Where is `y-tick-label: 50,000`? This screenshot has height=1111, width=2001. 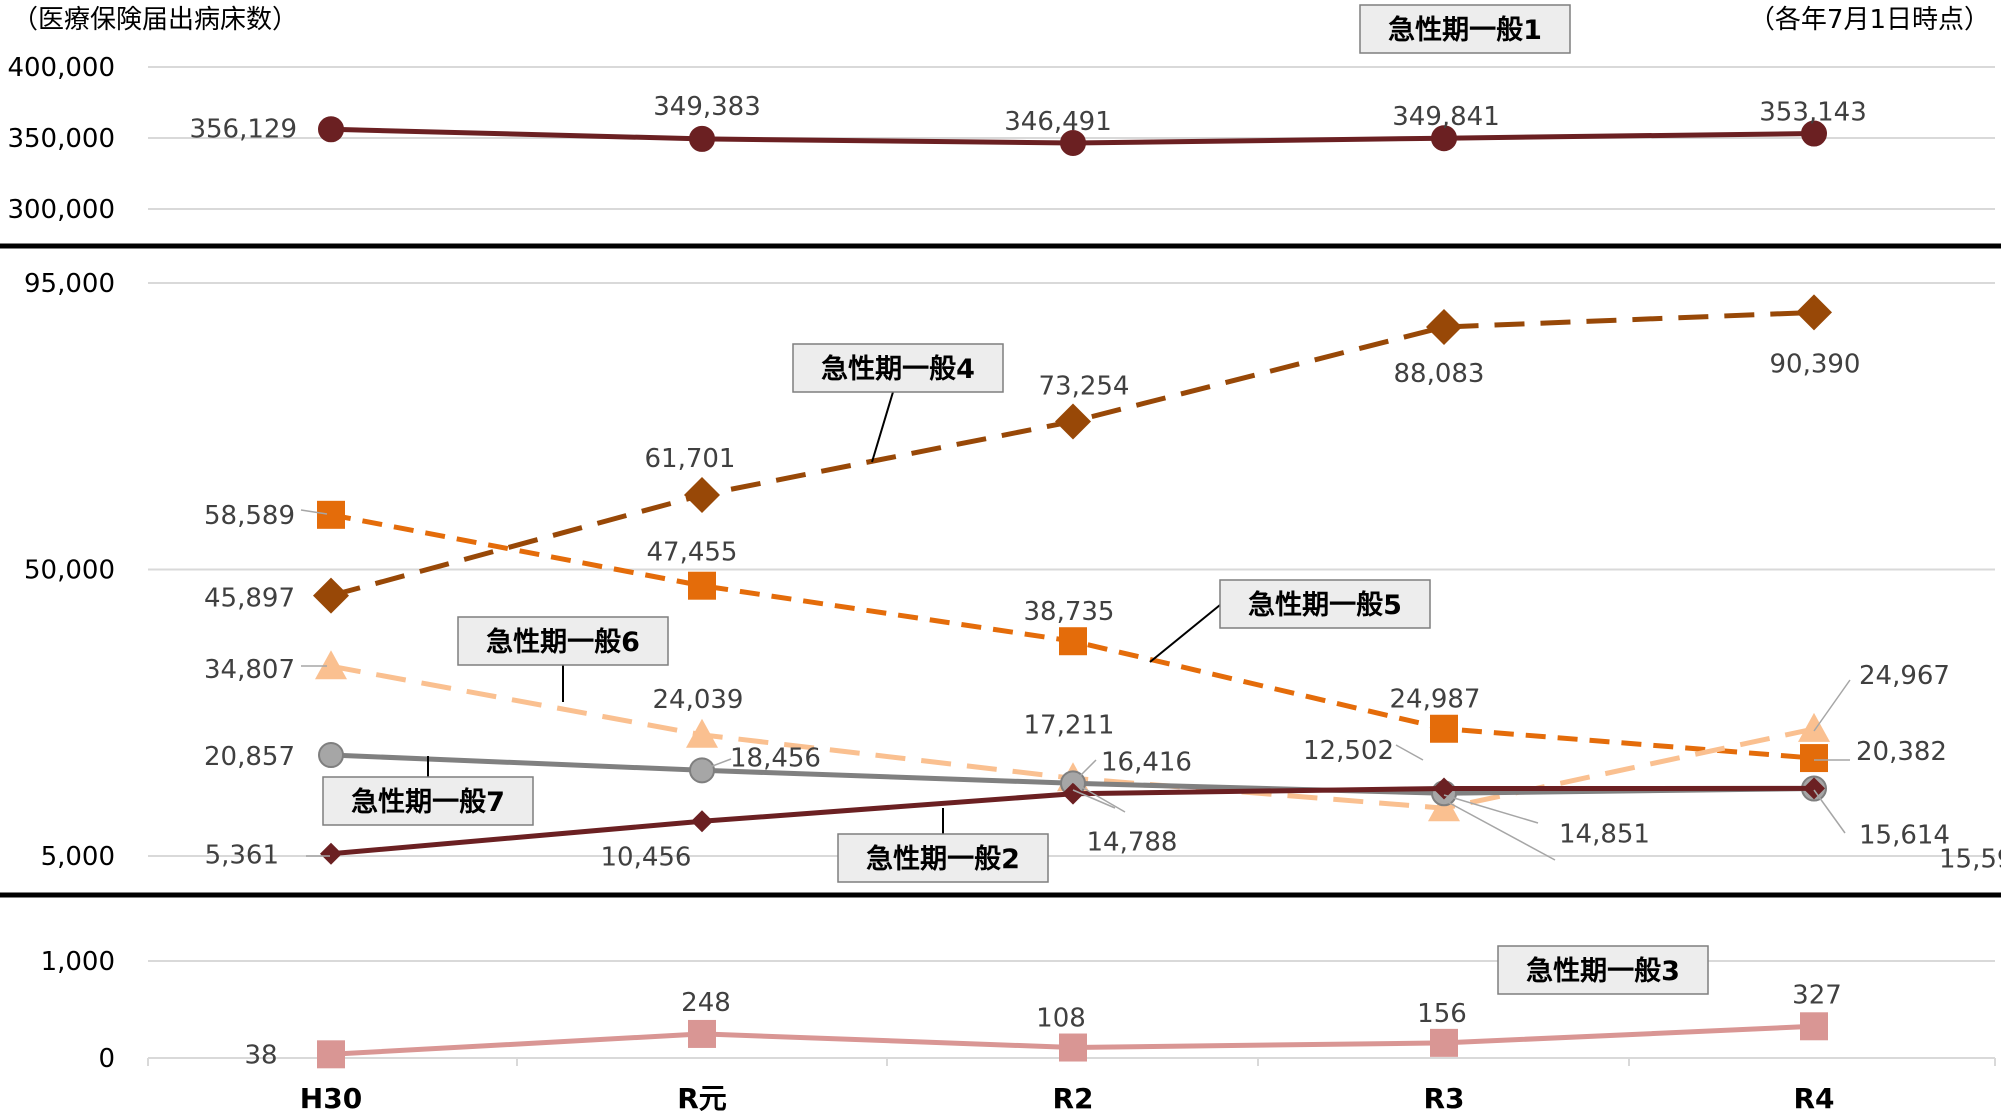 y-tick-label: 50,000 is located at coordinates (69, 571).